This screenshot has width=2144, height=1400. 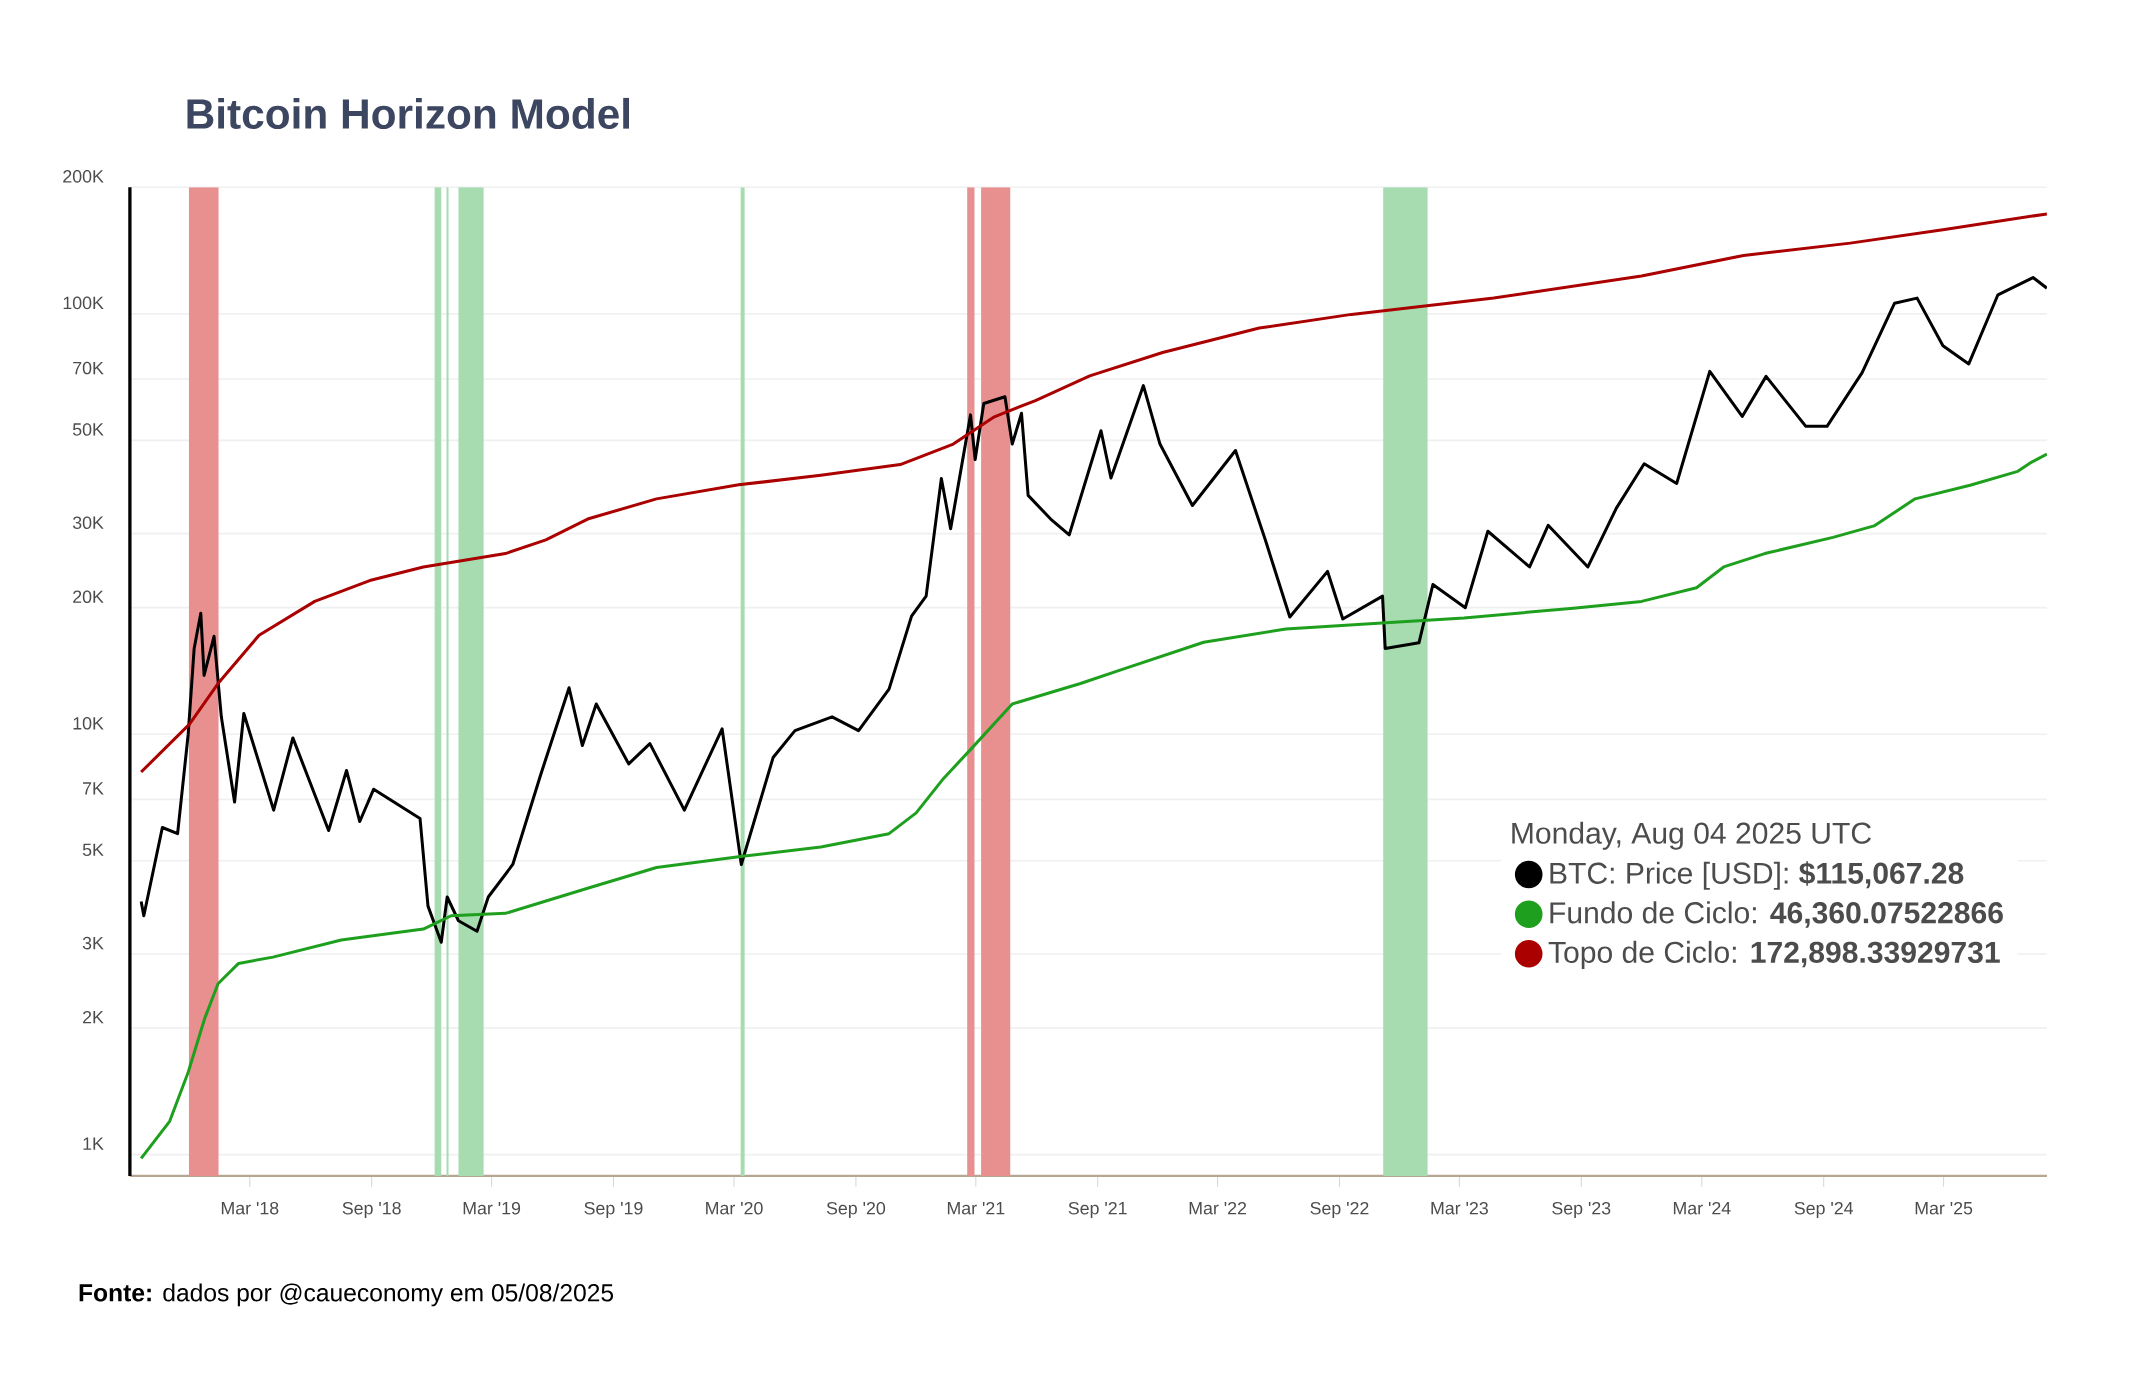 I want to click on x-tick-label: Sep '22, so click(x=1339, y=1209).